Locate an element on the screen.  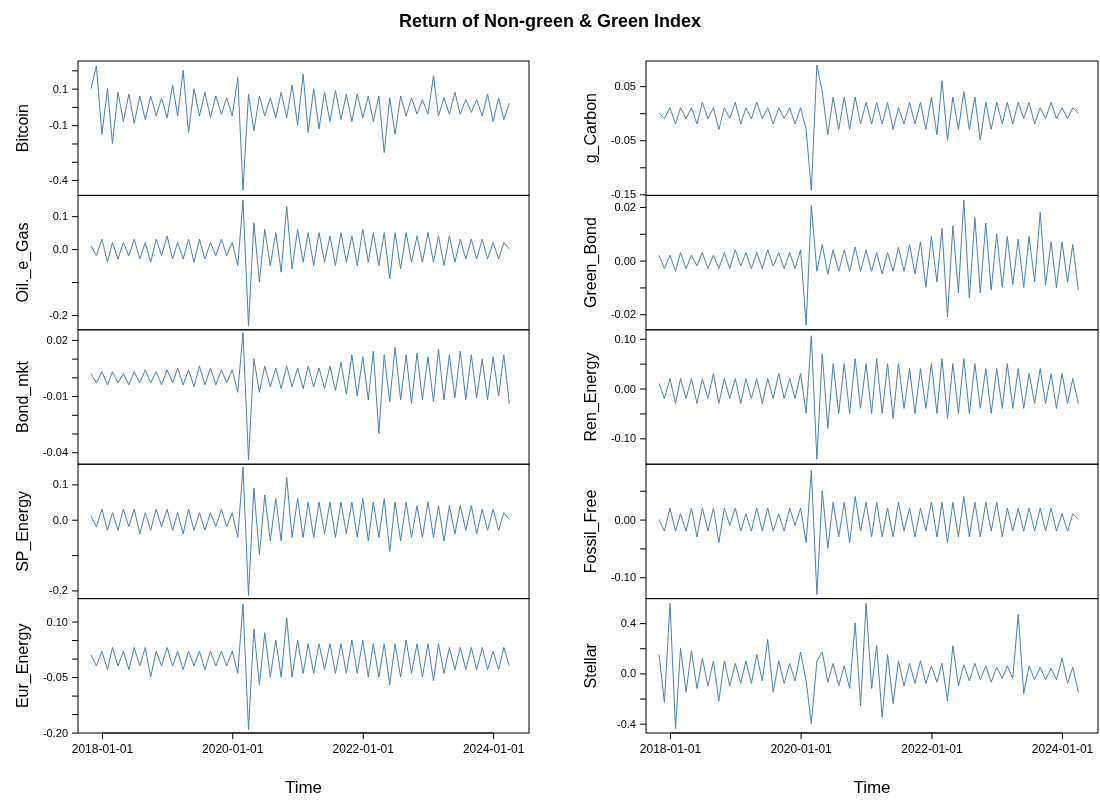
y-tick-label: 0.05 is located at coordinates (625, 86).